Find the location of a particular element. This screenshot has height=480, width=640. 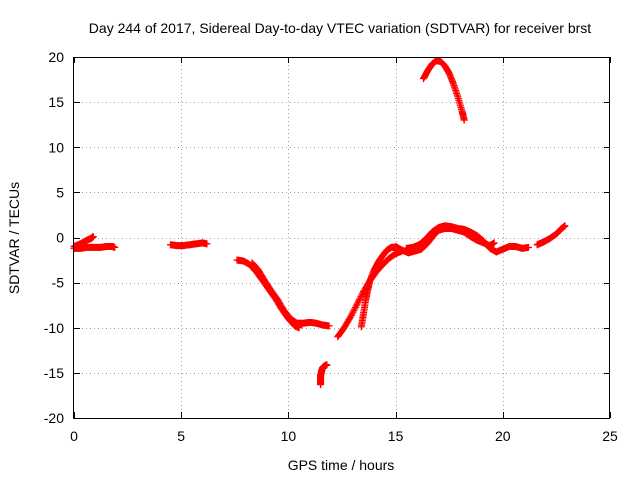

y-tick-label: -20 is located at coordinates (54, 418).